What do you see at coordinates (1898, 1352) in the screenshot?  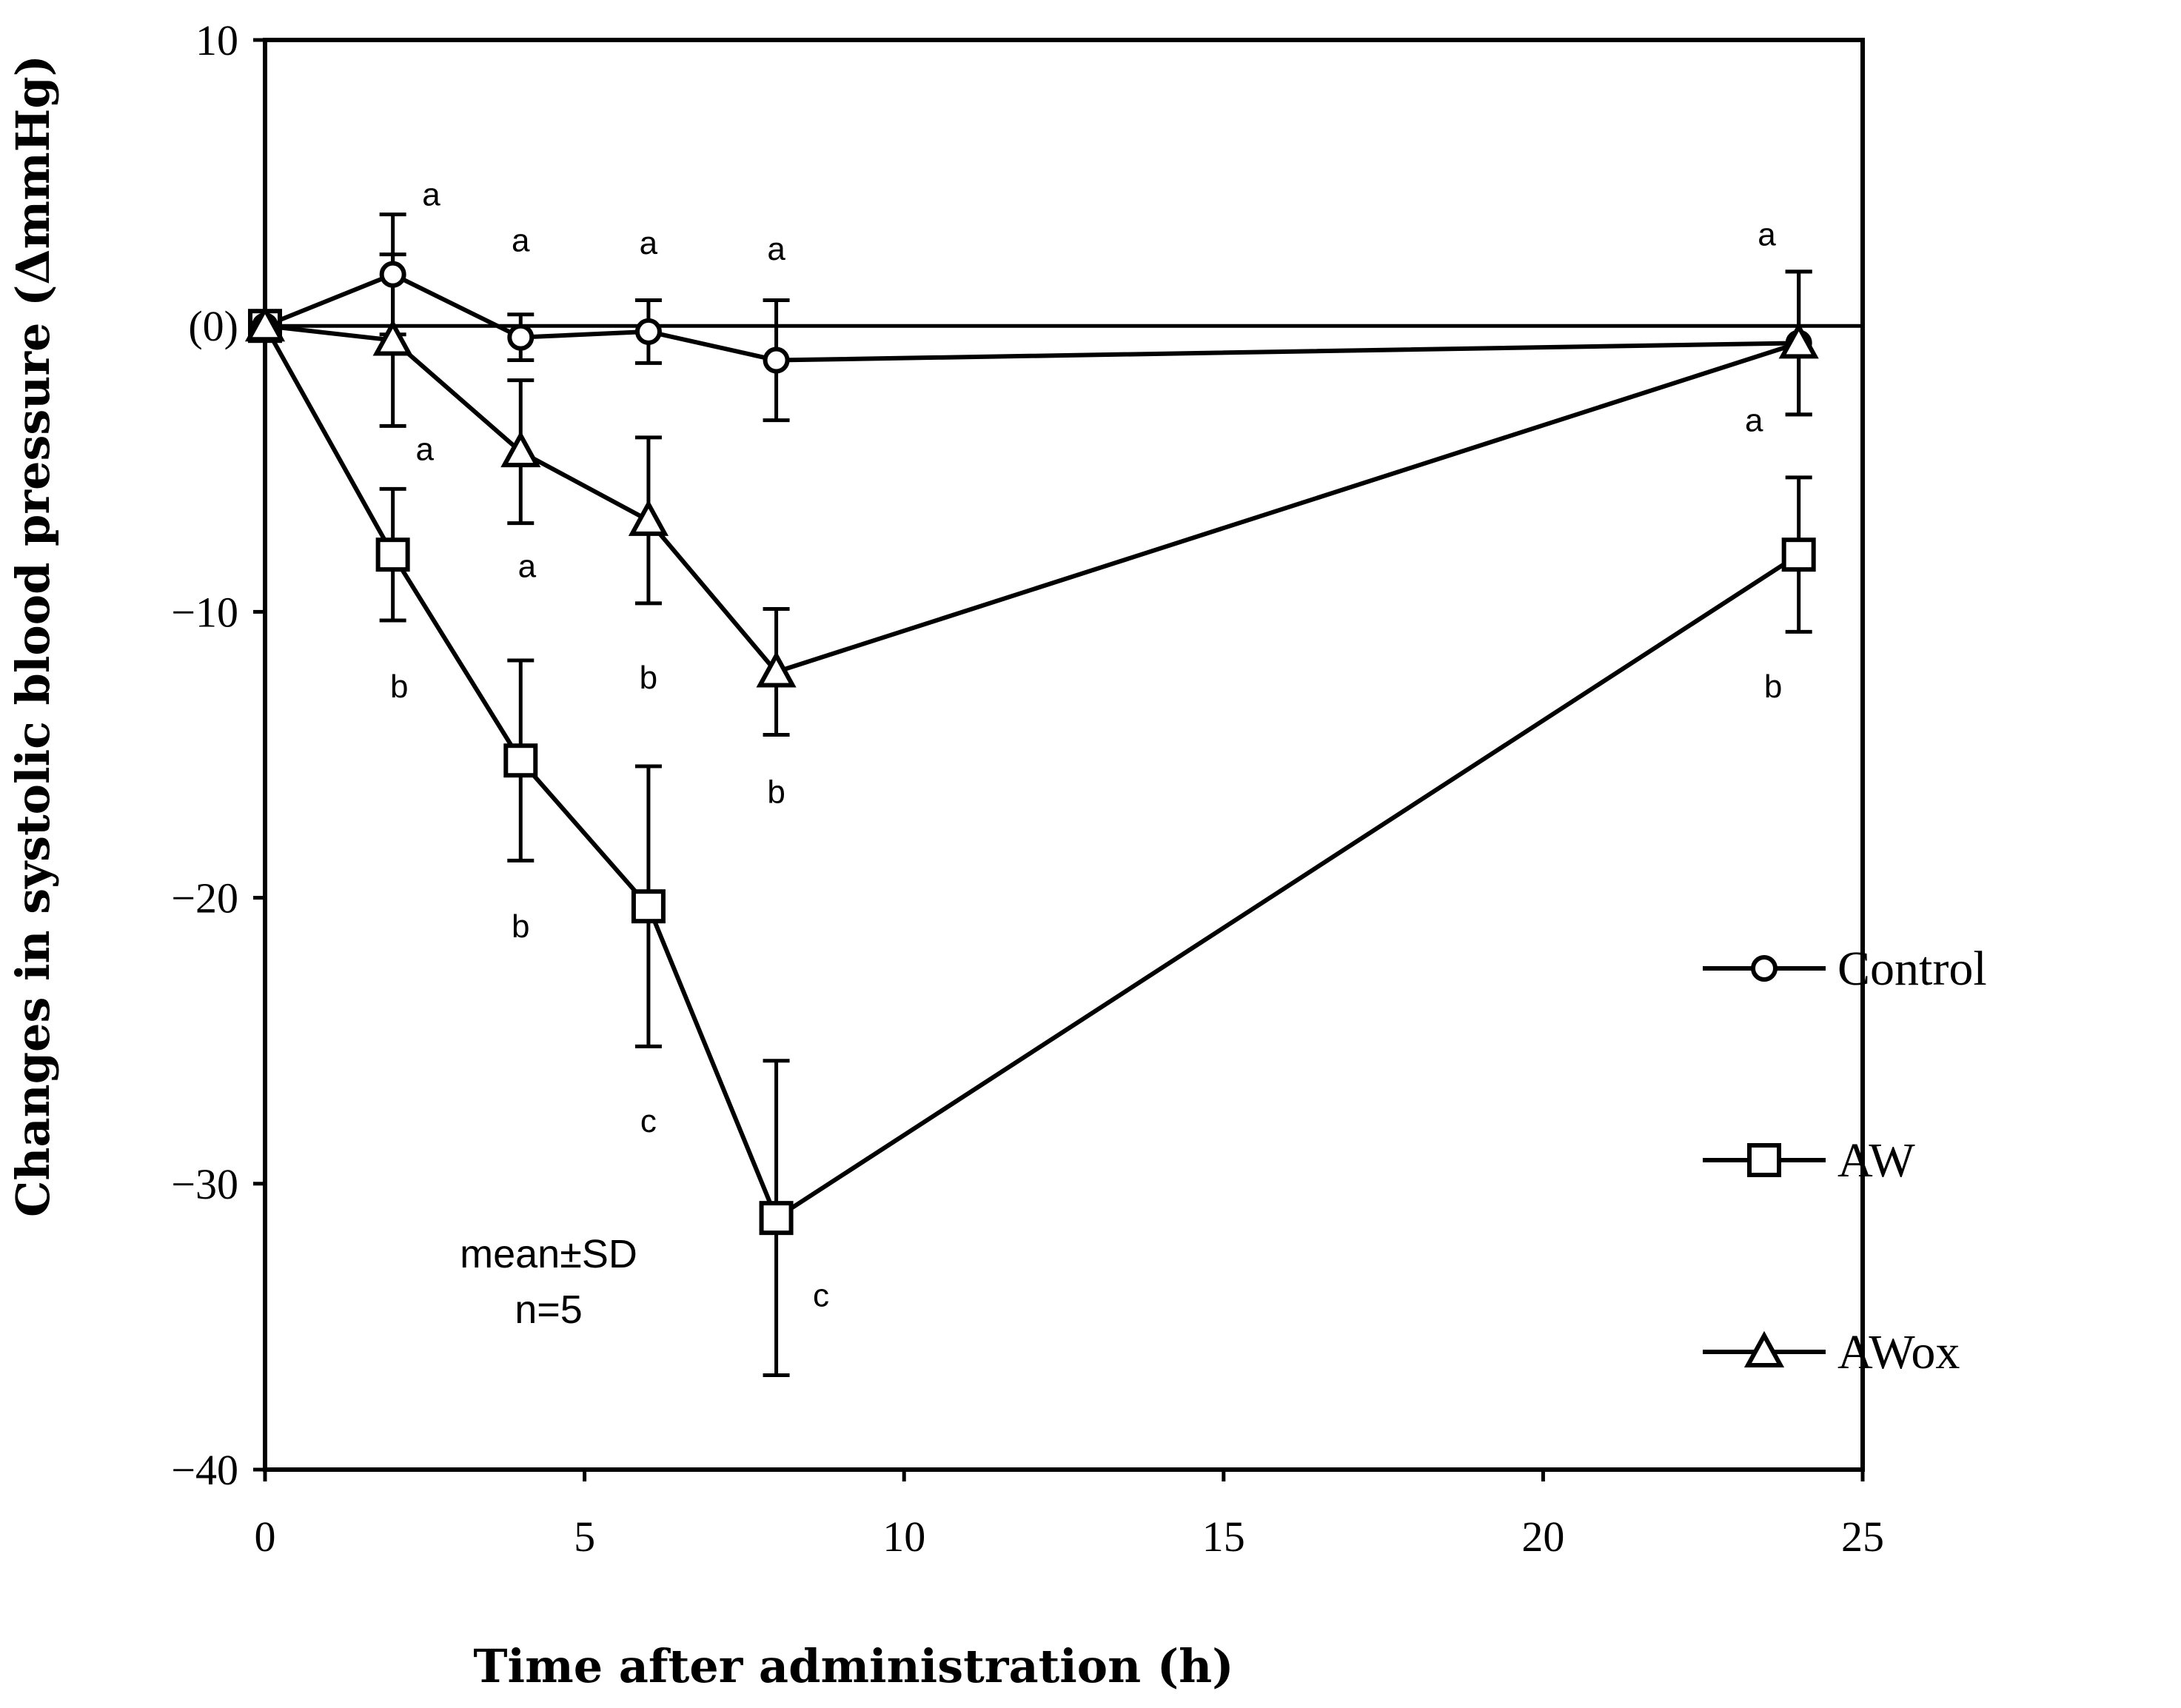 I see `legend-label-awox: AWox` at bounding box center [1898, 1352].